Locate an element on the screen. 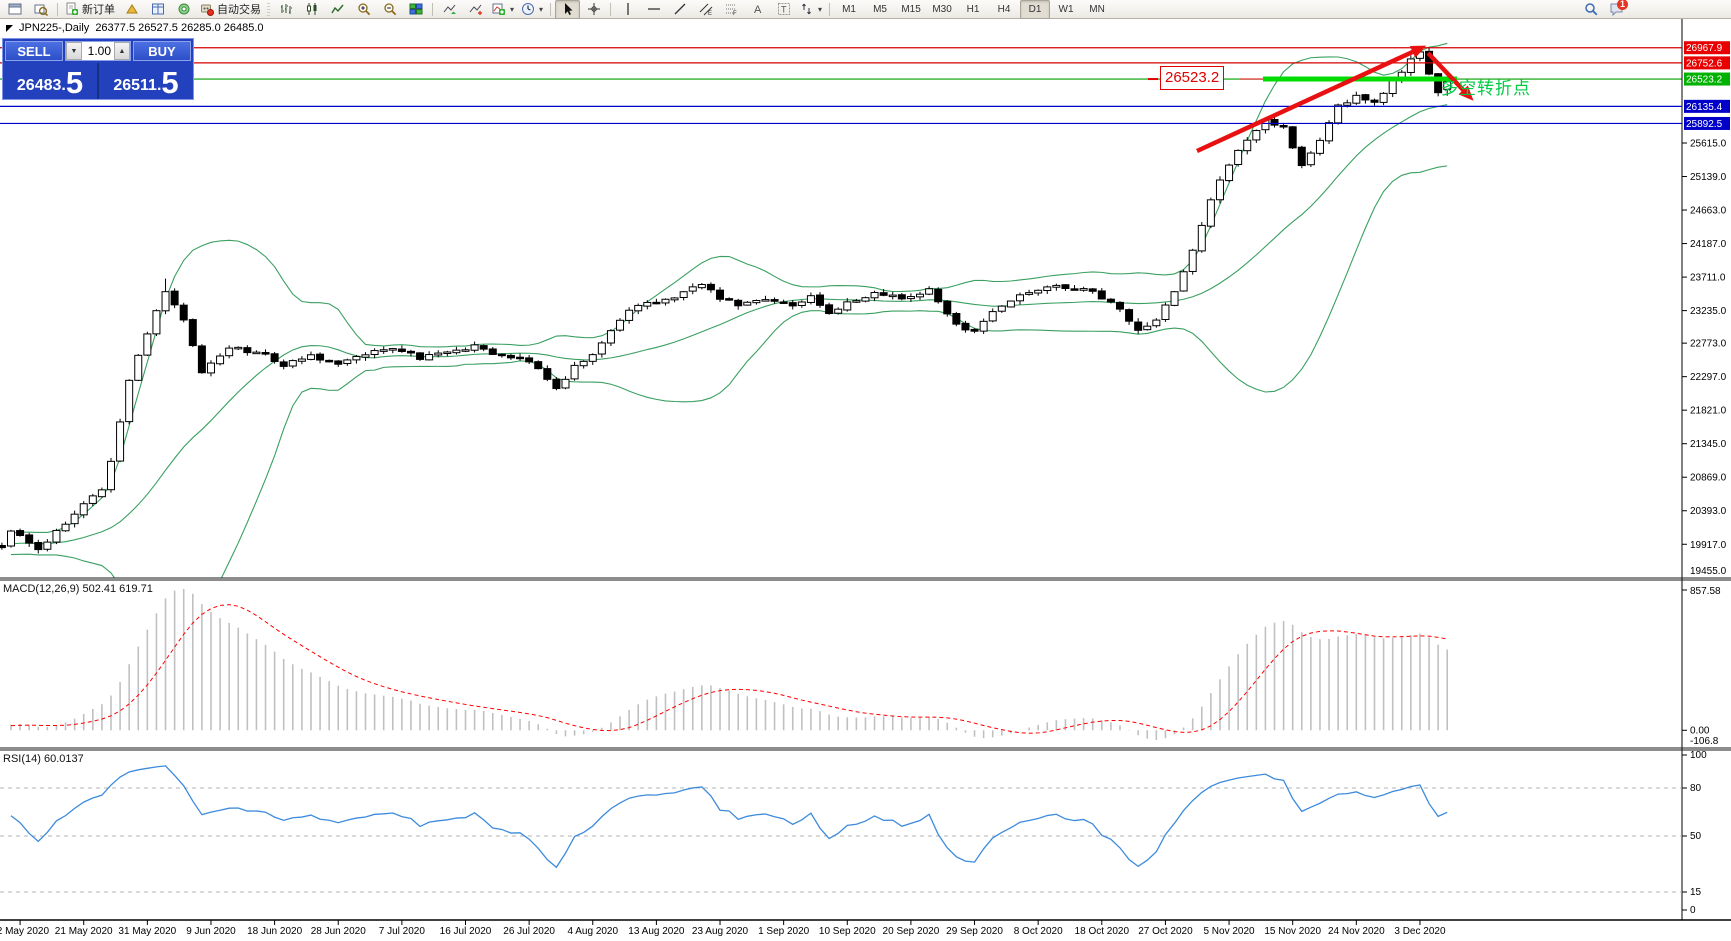  chart-window-icon is located at coordinates (14, 9).